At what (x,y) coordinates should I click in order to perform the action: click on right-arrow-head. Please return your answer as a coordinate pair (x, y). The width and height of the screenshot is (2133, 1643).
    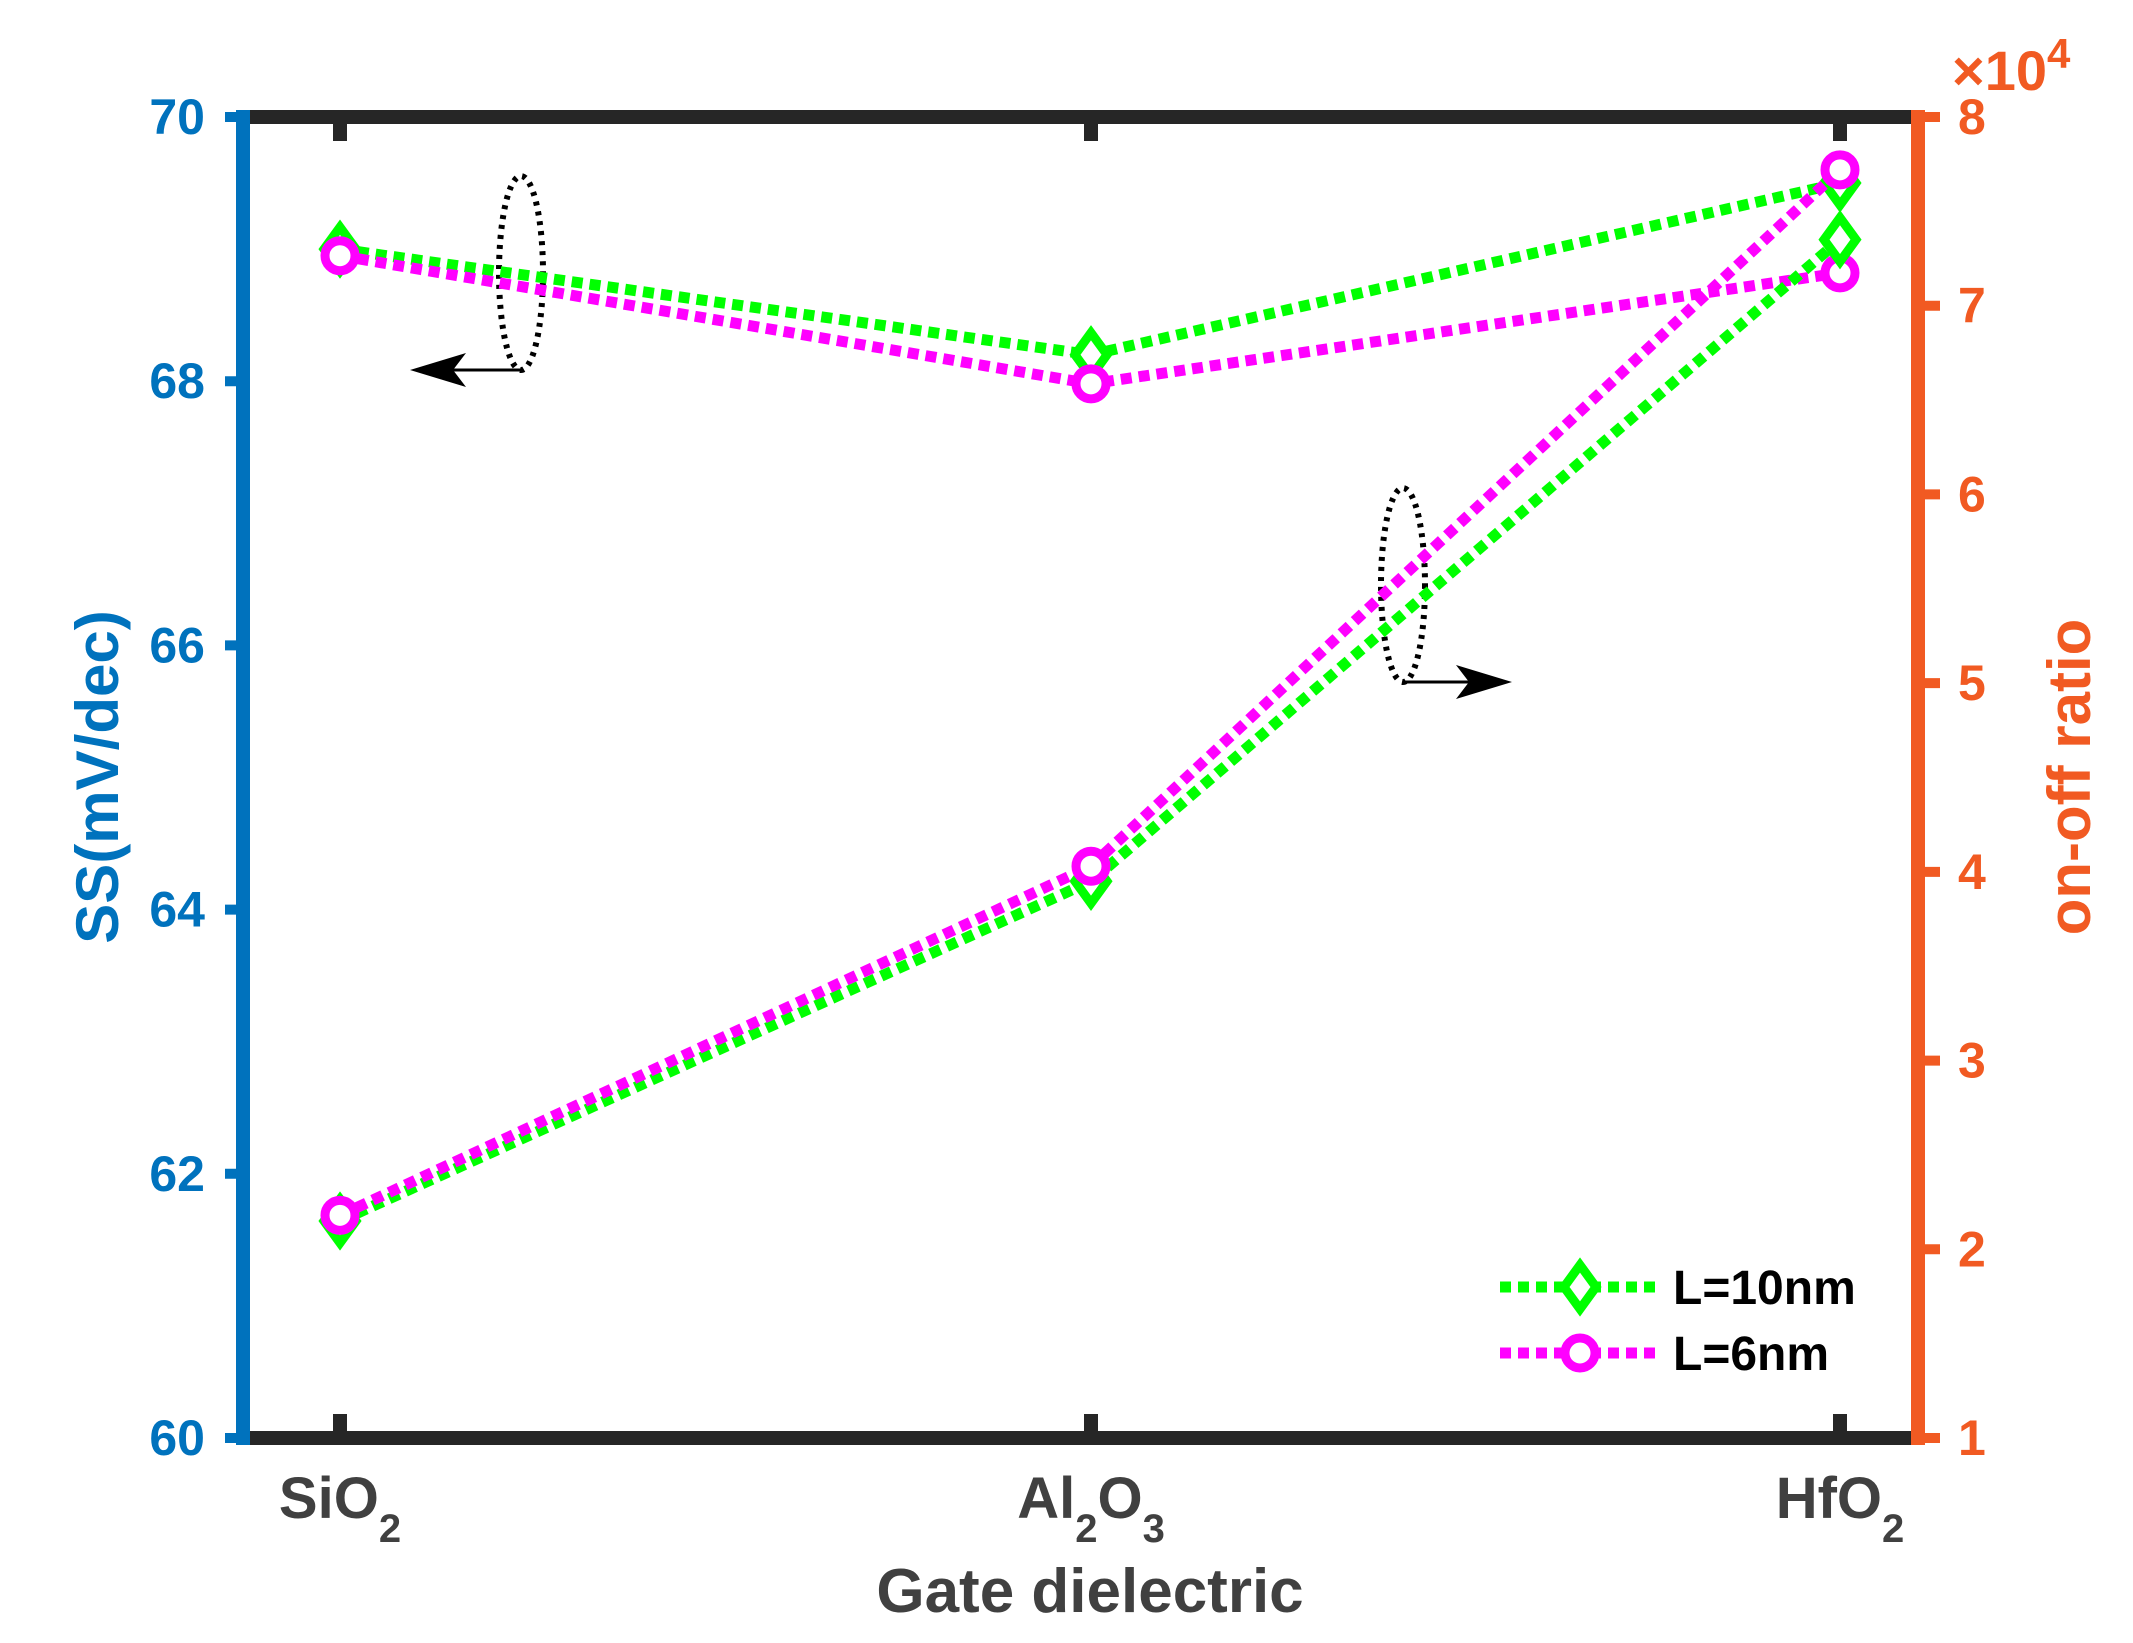
    Looking at the image, I should click on (1484, 682).